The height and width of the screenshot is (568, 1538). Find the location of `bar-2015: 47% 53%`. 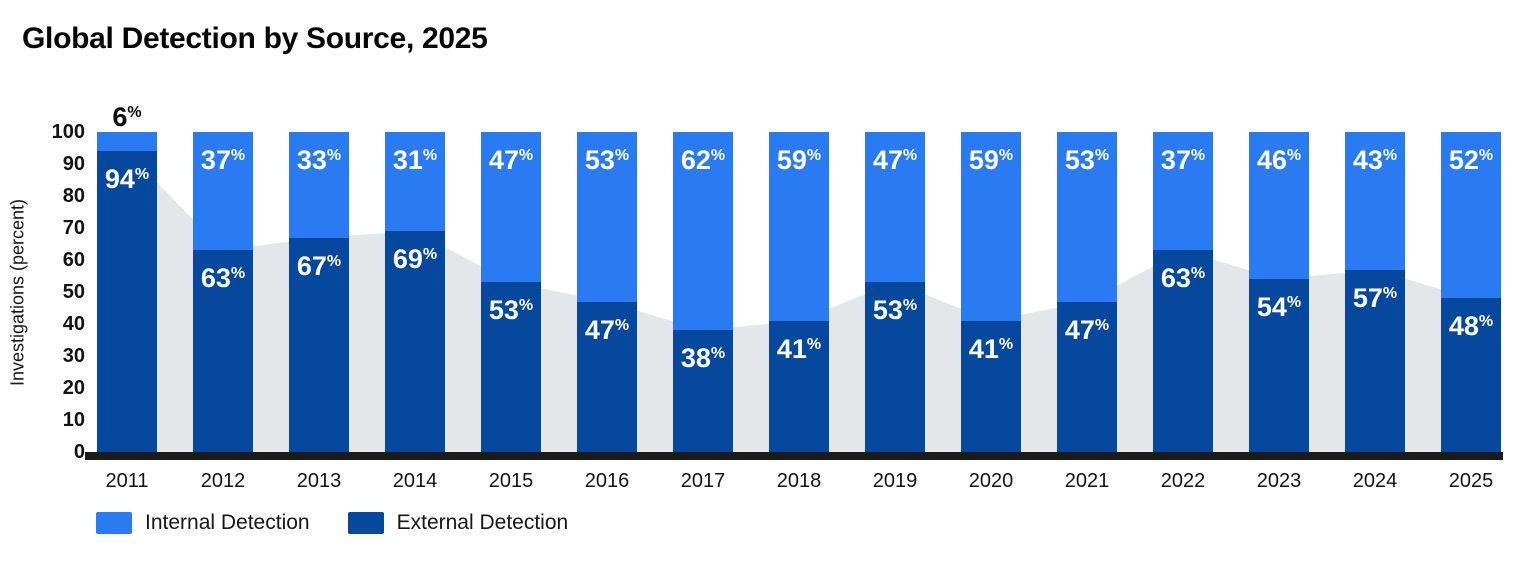

bar-2015: 47% 53% is located at coordinates (511, 292).